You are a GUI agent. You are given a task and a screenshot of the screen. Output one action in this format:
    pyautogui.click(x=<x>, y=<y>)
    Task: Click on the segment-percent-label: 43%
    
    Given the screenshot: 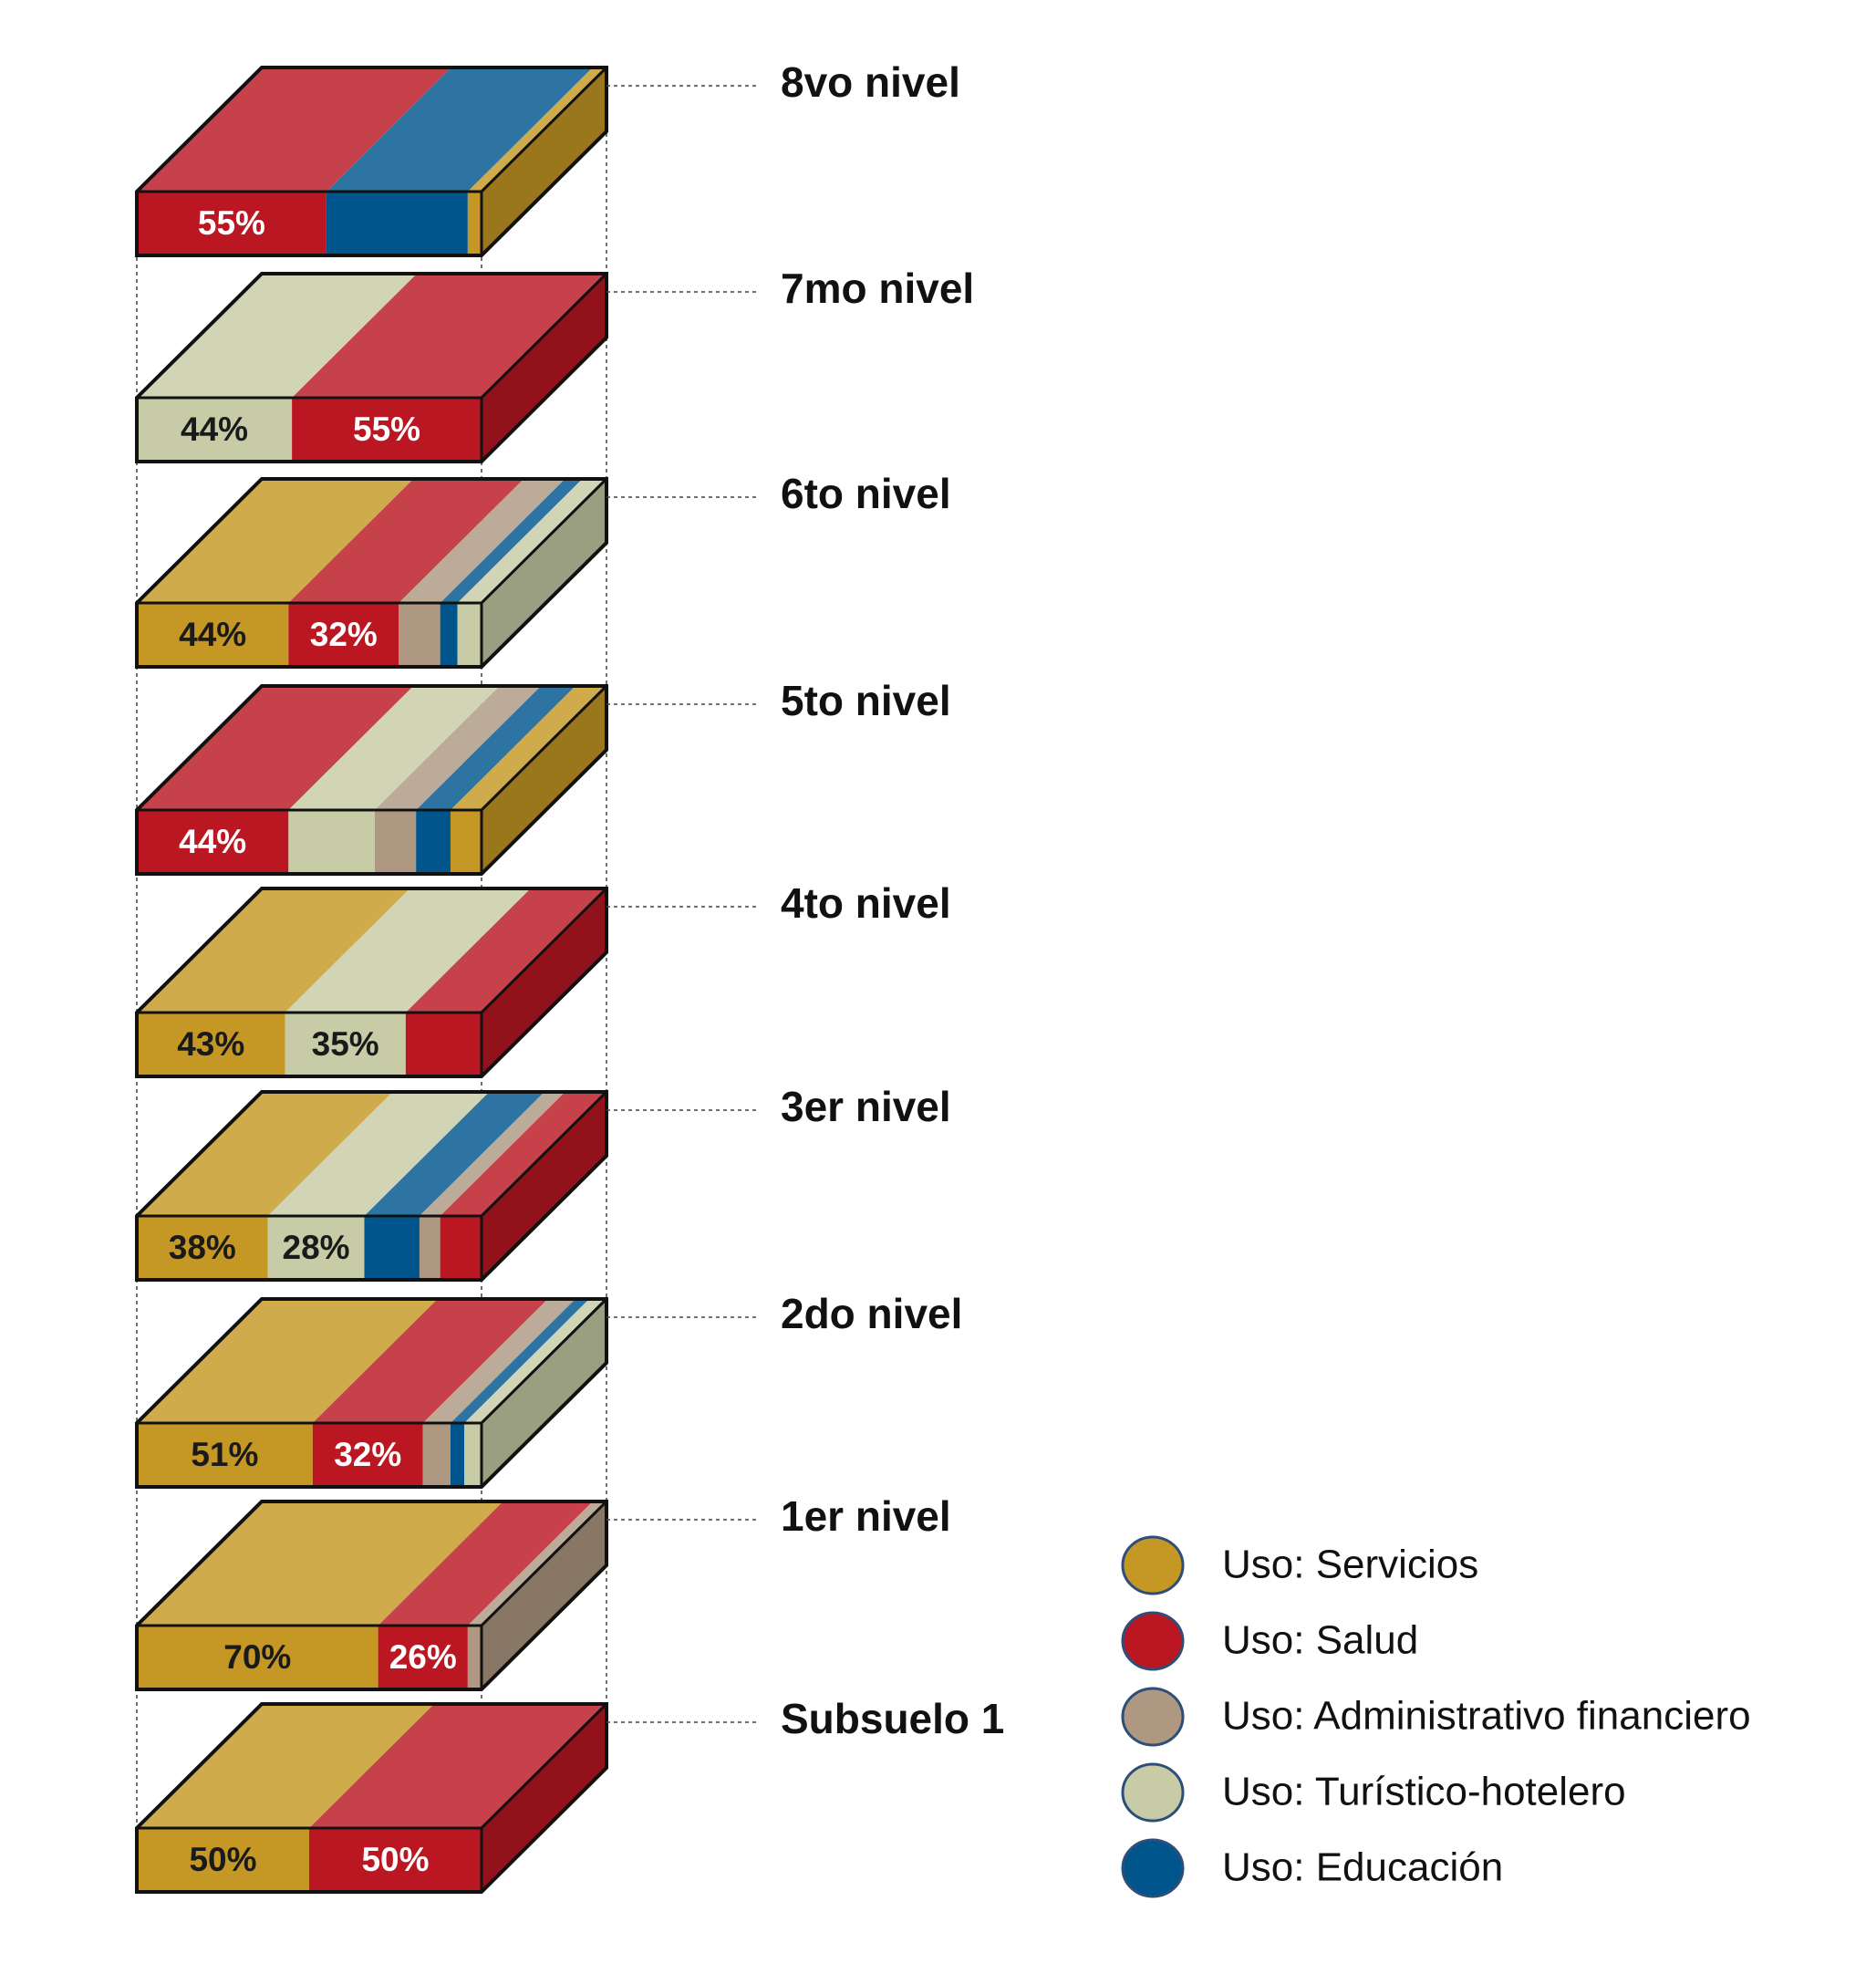 What is the action you would take?
    pyautogui.click(x=210, y=1044)
    